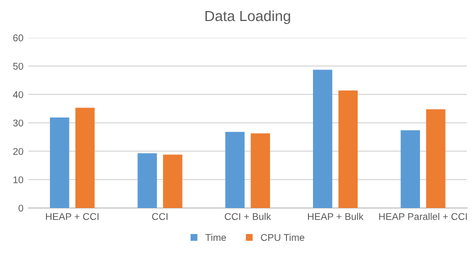  What do you see at coordinates (215, 237) in the screenshot?
I see `legend-label: Time` at bounding box center [215, 237].